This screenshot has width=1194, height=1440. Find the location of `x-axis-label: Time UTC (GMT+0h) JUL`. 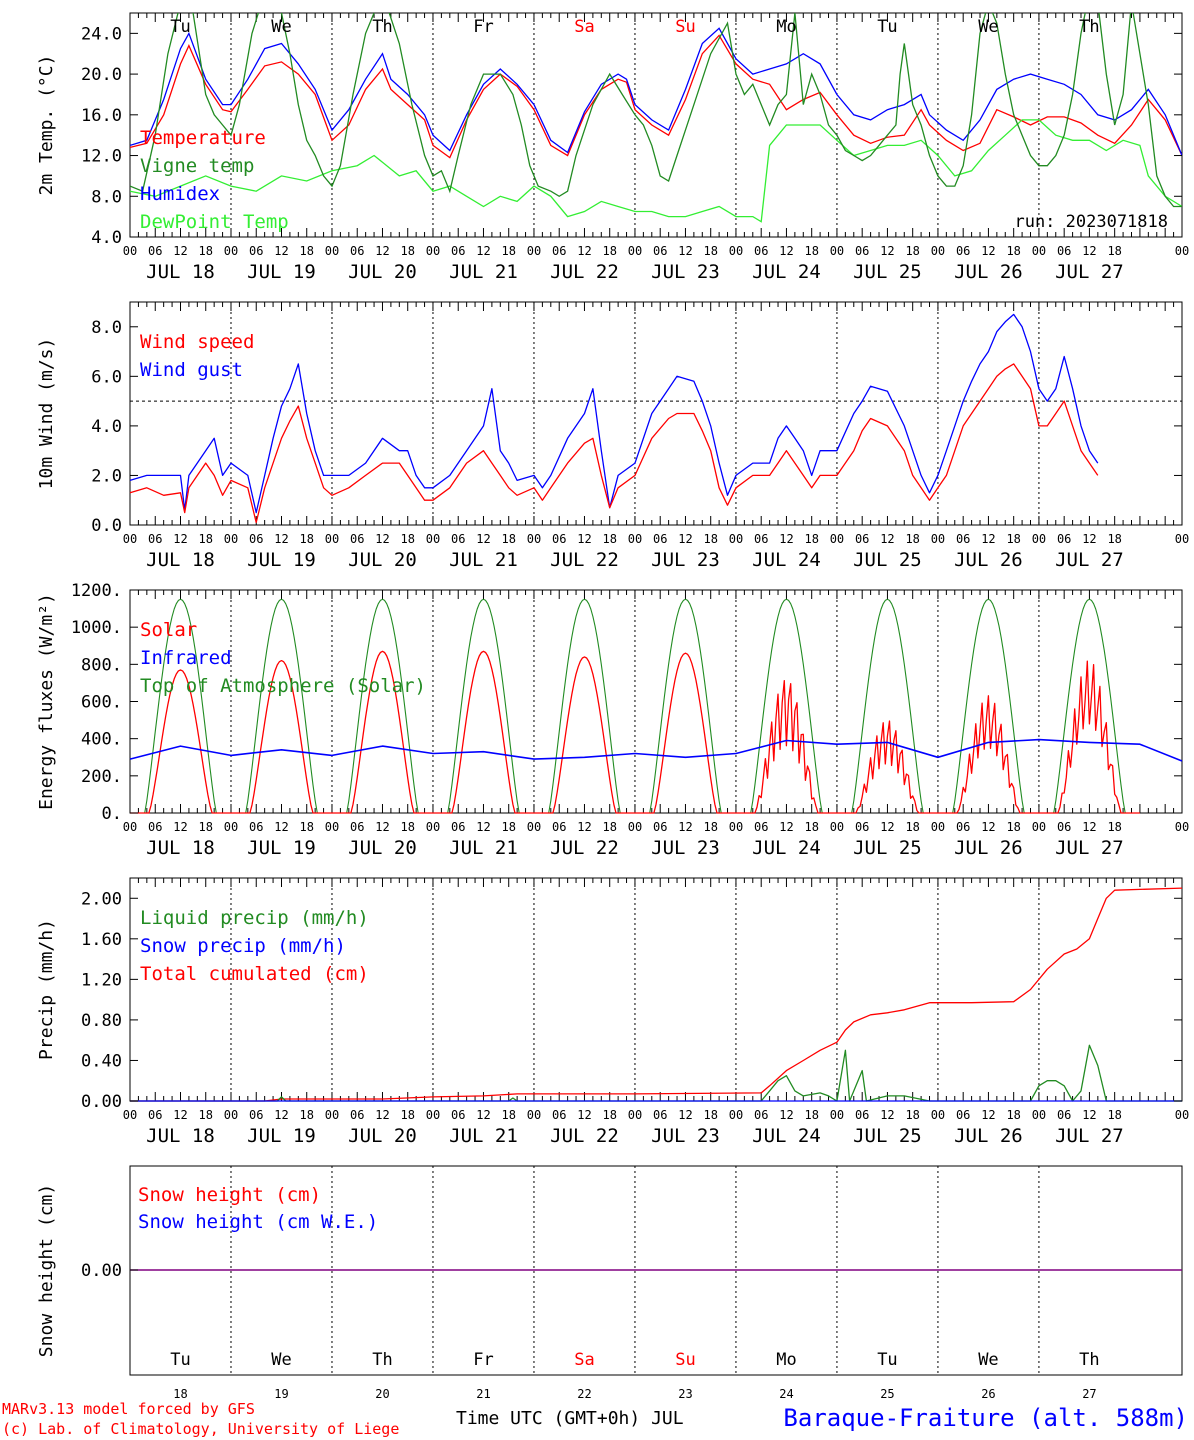

x-axis-label: Time UTC (GMT+0h) JUL is located at coordinates (570, 1418).